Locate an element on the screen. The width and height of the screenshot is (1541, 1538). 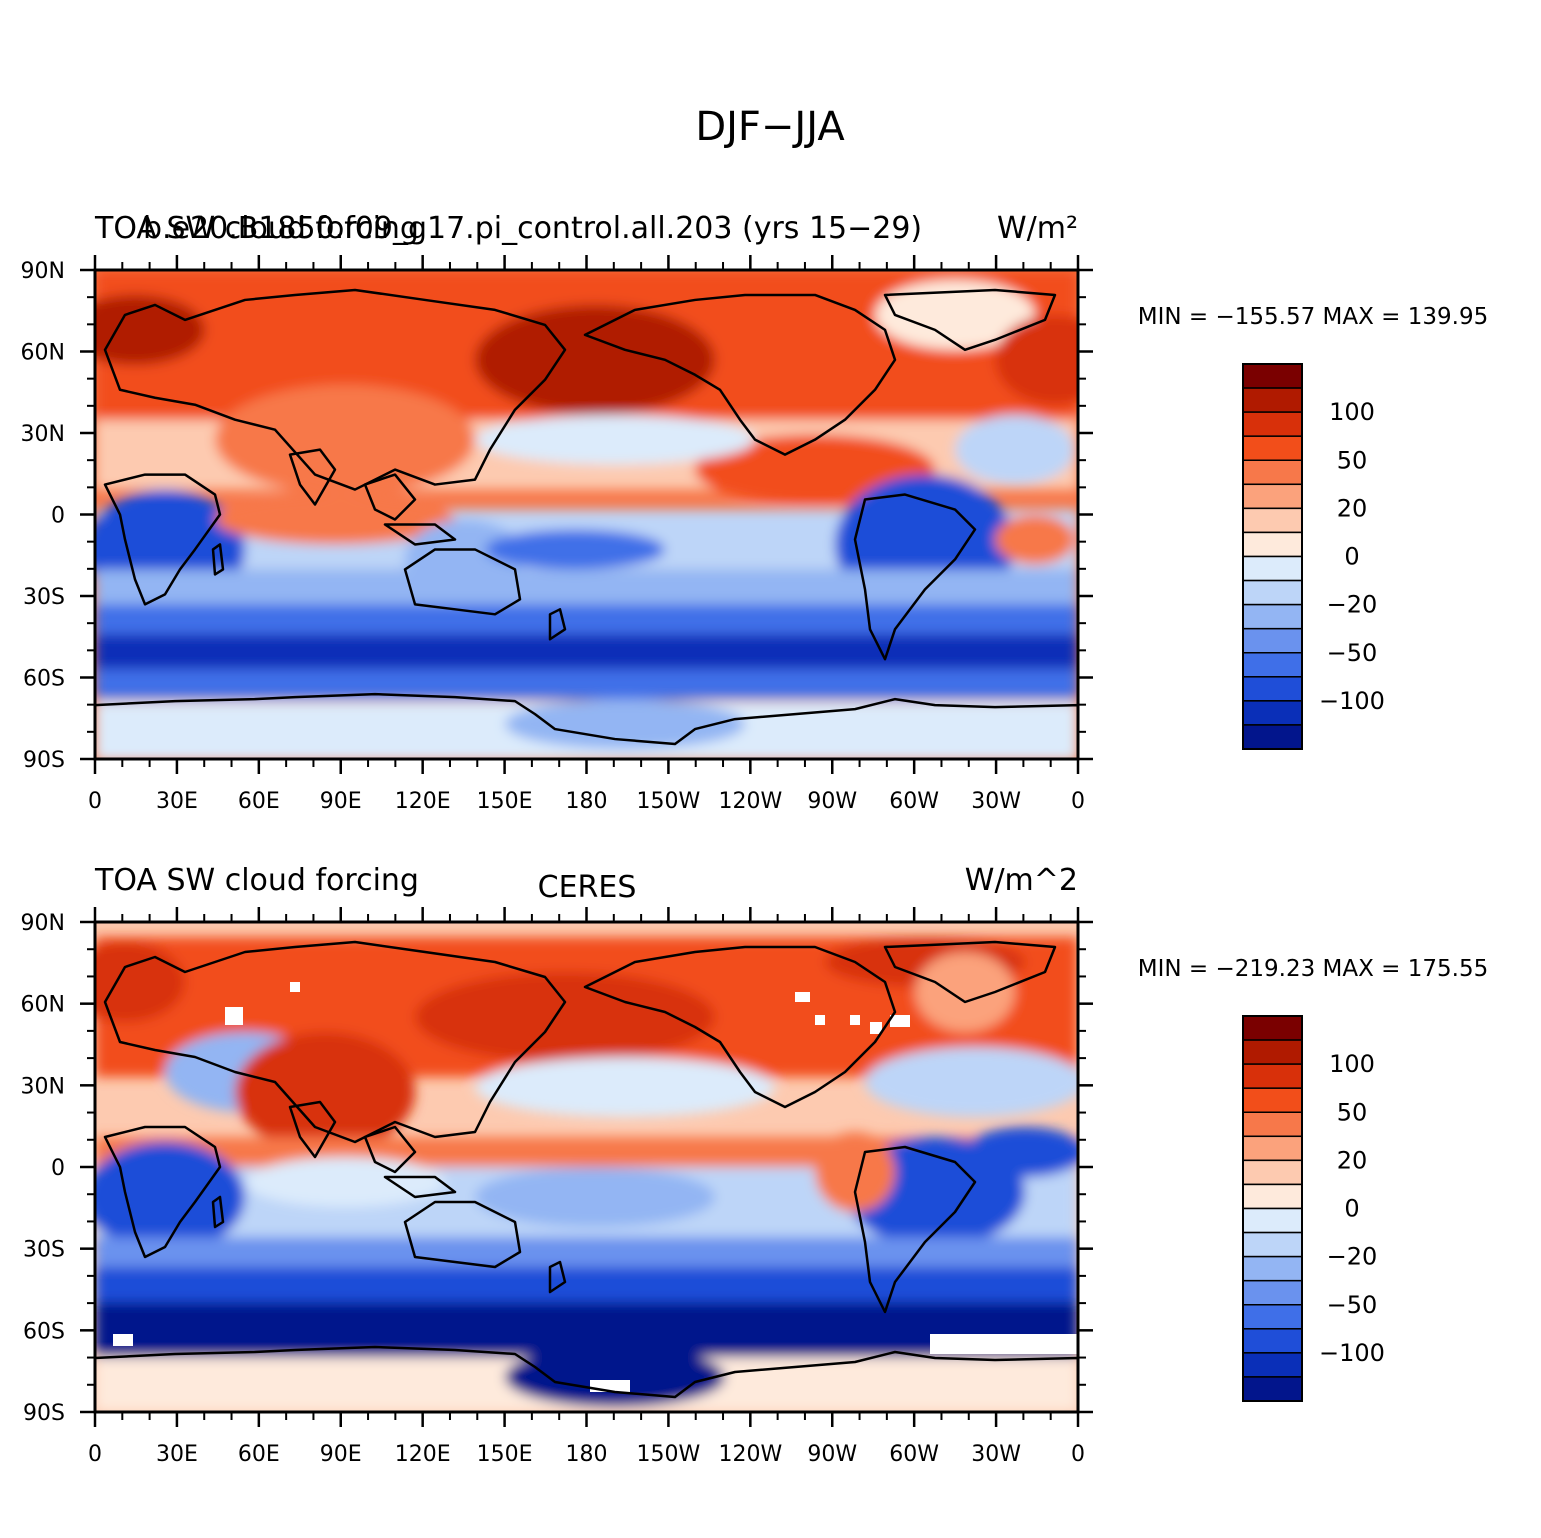
map-top-lat-label: 0 is located at coordinates (58, 516).